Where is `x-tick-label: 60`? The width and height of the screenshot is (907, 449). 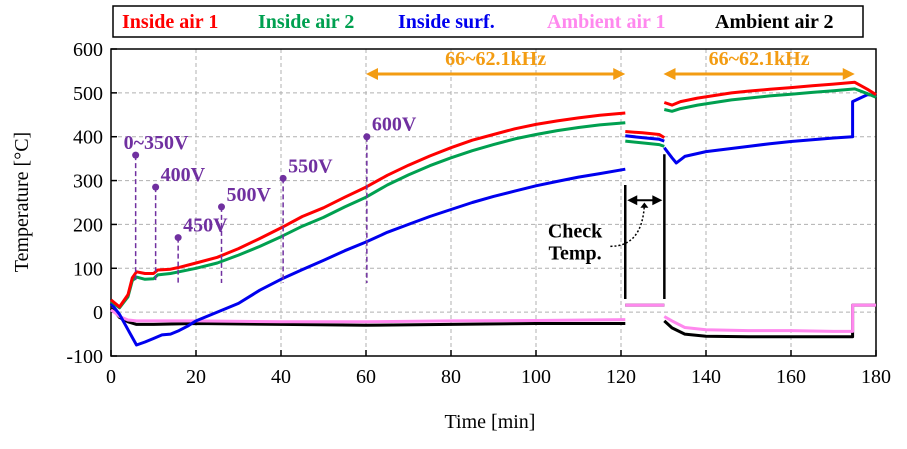 x-tick-label: 60 is located at coordinates (366, 377).